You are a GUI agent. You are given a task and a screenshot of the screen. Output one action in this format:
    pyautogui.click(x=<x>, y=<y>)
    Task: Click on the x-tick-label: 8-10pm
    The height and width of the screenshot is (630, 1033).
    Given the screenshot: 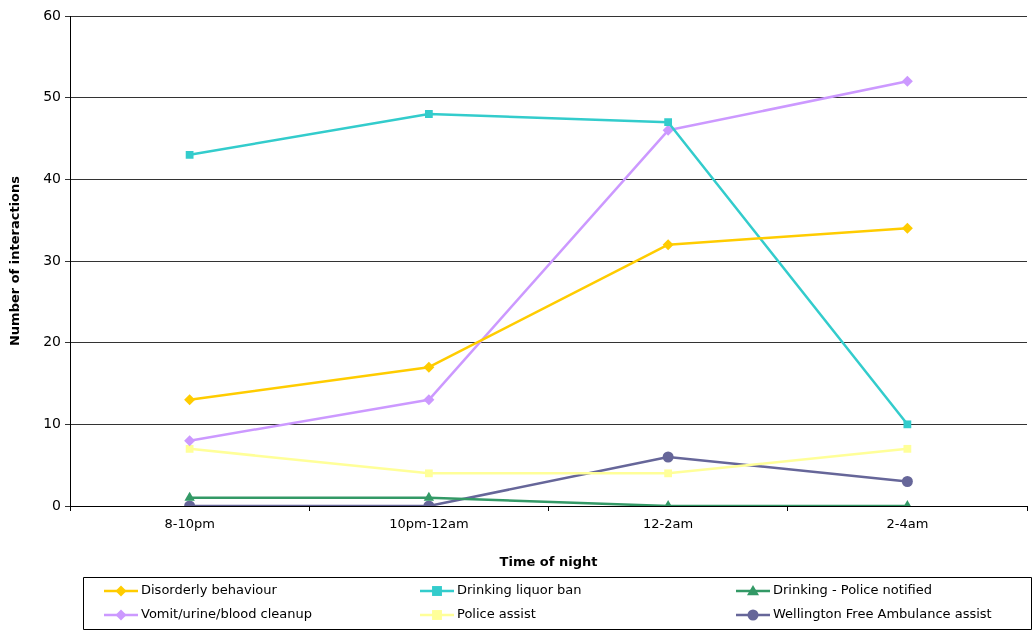 What is the action you would take?
    pyautogui.click(x=189, y=524)
    